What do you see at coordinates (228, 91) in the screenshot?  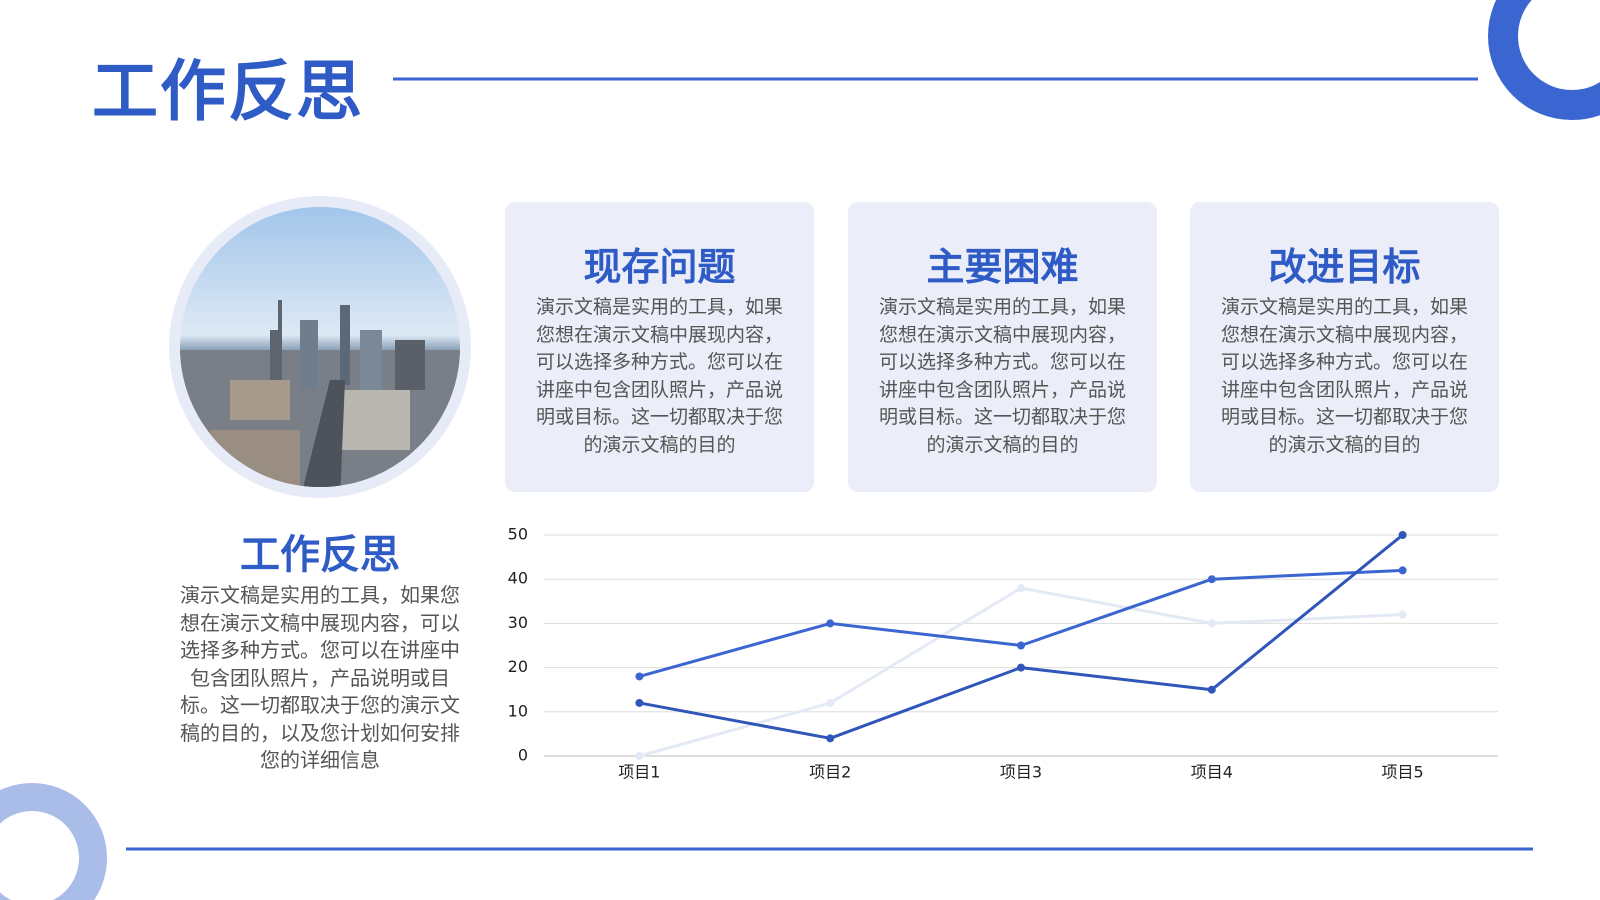 I see `page-title: 工作反思` at bounding box center [228, 91].